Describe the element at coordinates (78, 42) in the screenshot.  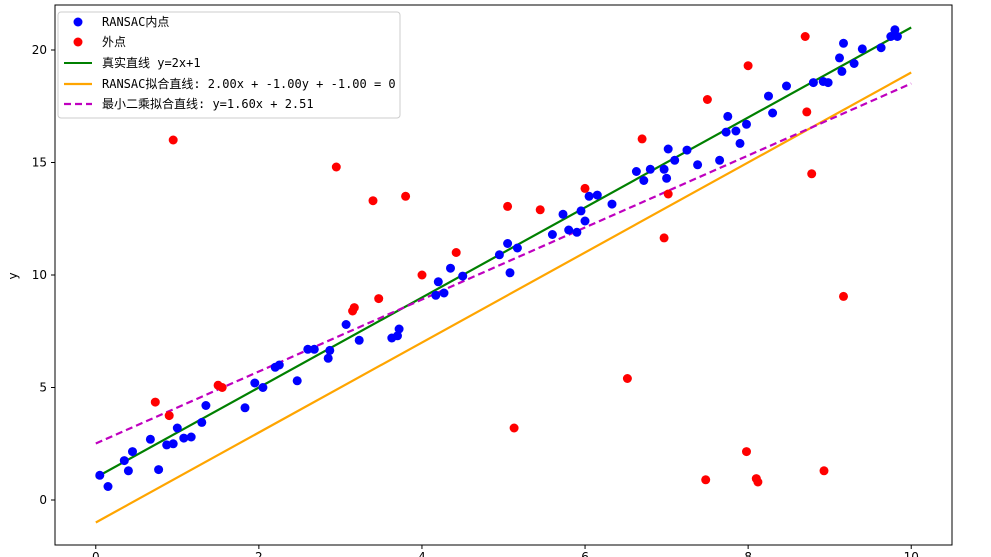
I see `legend-marker-outliers` at that location.